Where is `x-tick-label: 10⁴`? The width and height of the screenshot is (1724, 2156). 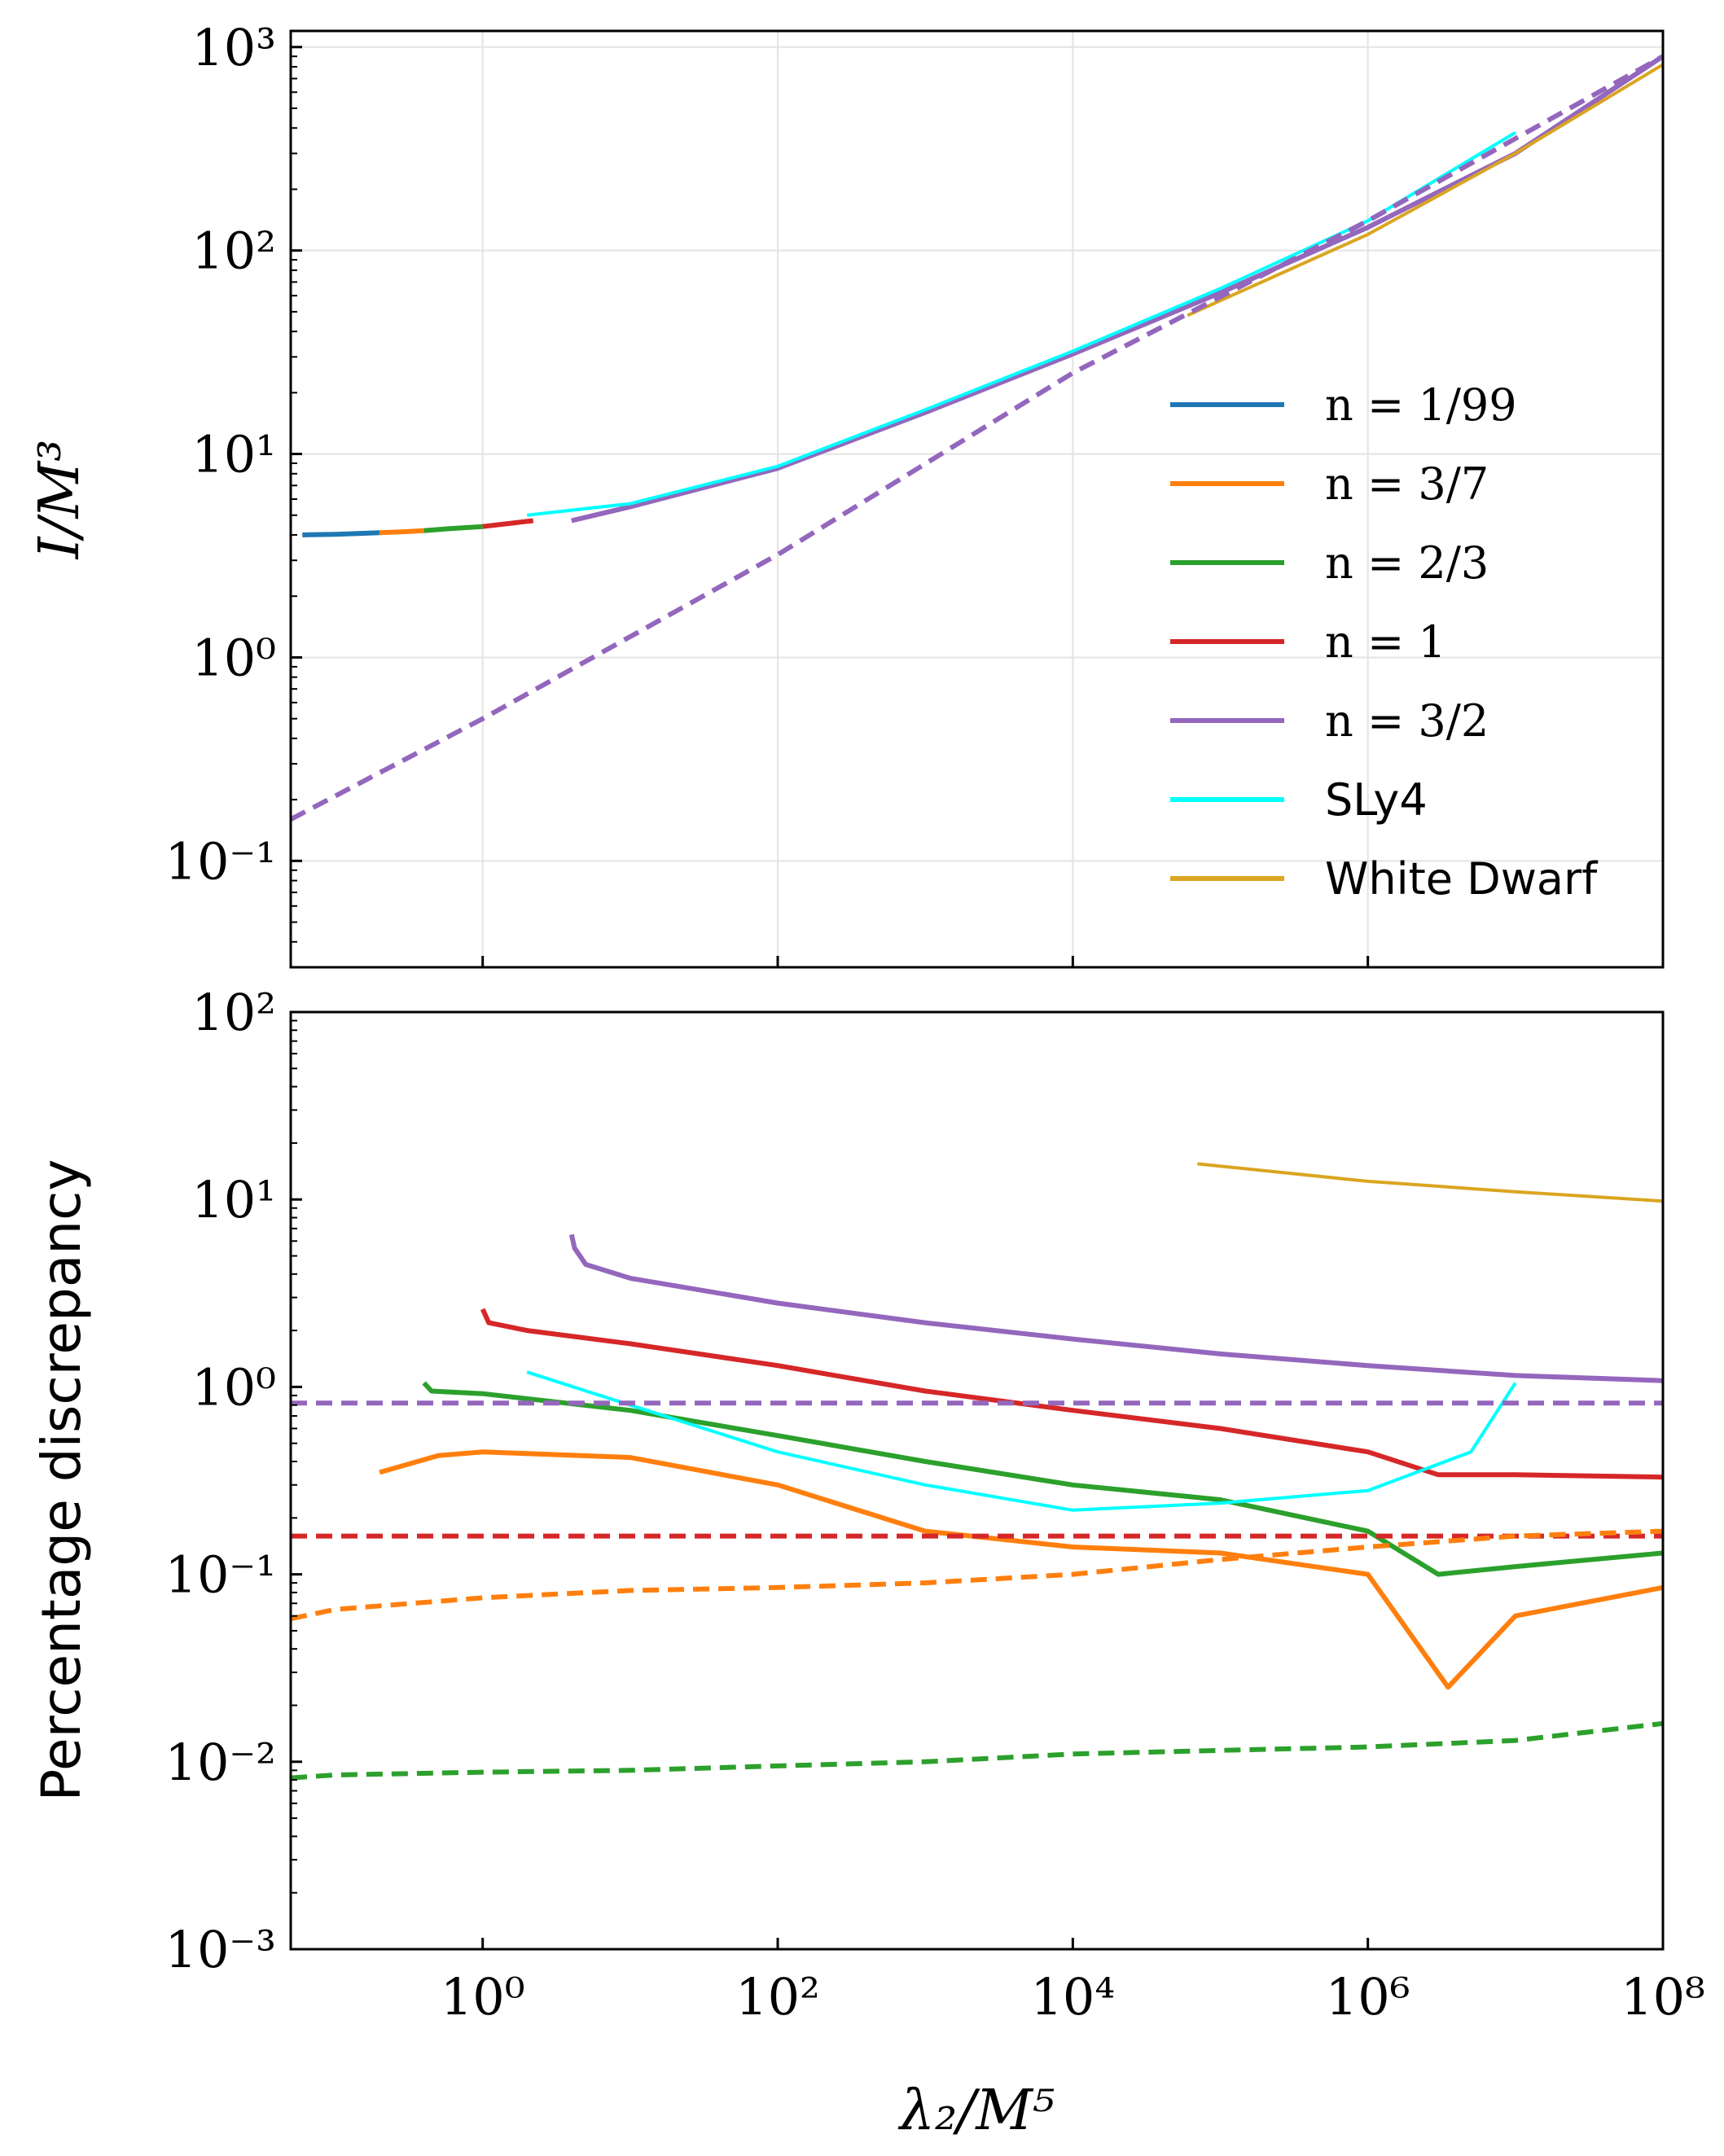 x-tick-label: 10⁴ is located at coordinates (1072, 1997).